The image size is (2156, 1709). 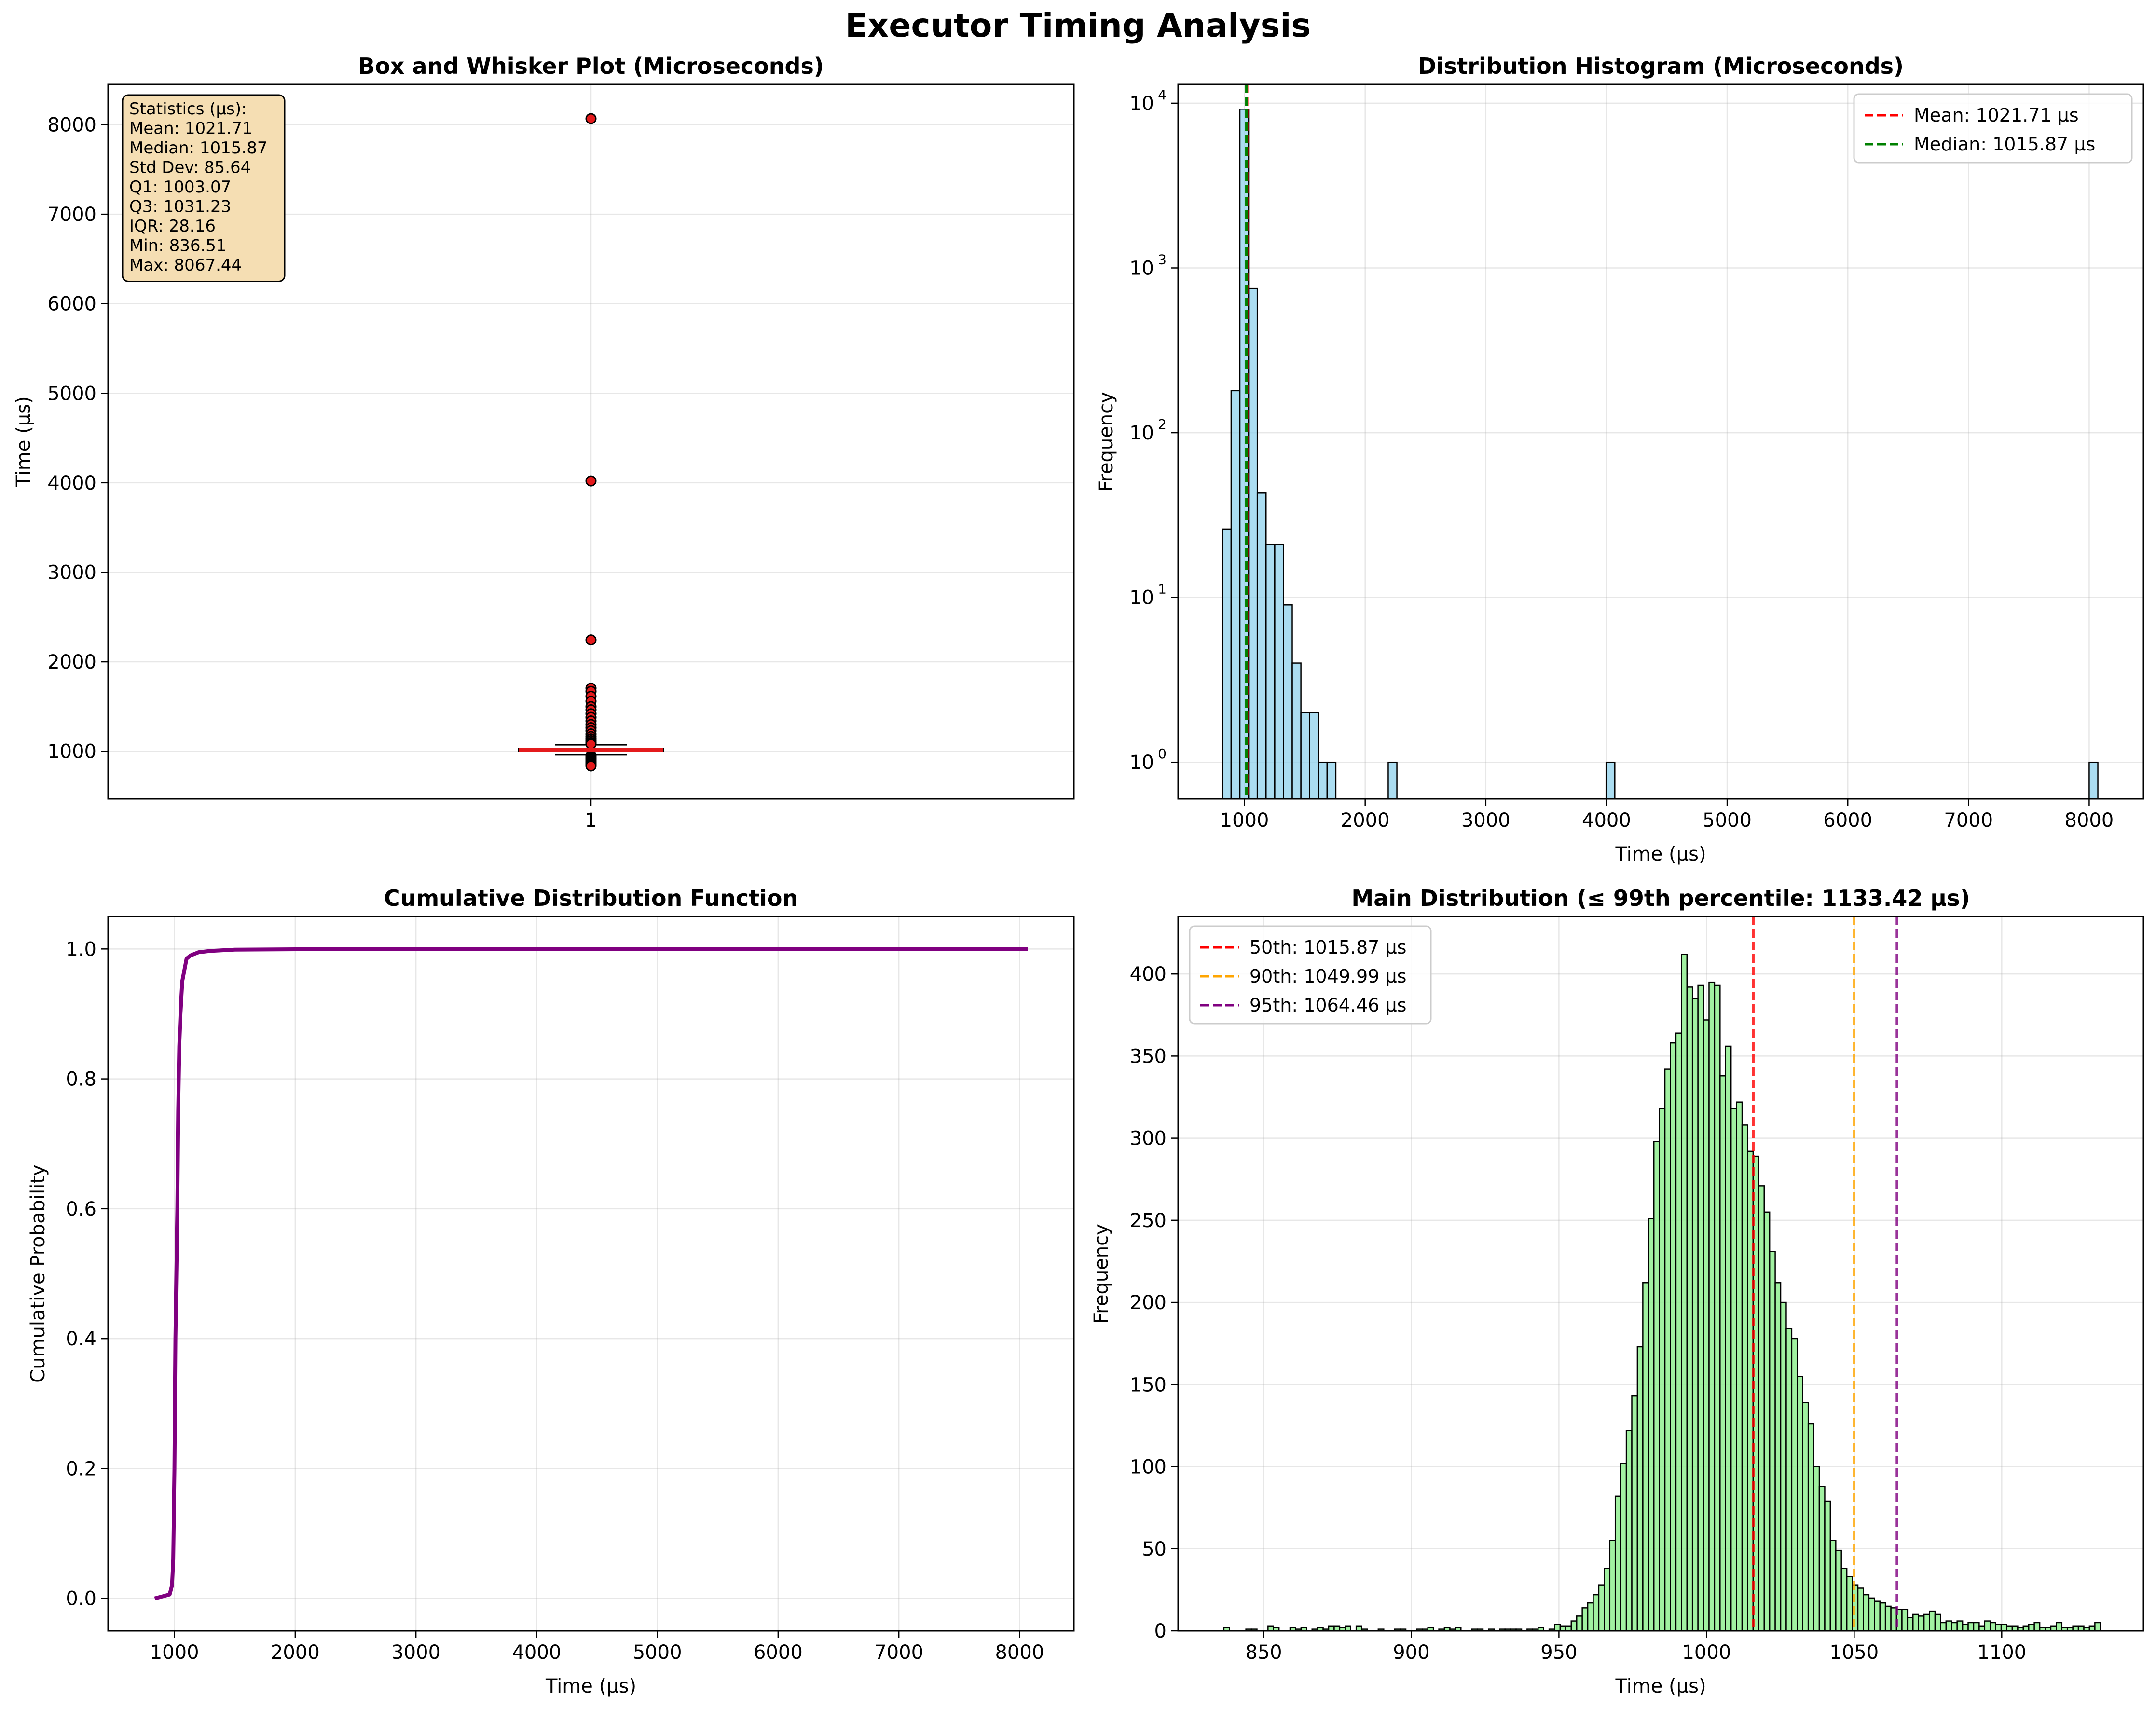 What do you see at coordinates (1019, 1652) in the screenshot?
I see `cdf-xtick-label: 8000` at bounding box center [1019, 1652].